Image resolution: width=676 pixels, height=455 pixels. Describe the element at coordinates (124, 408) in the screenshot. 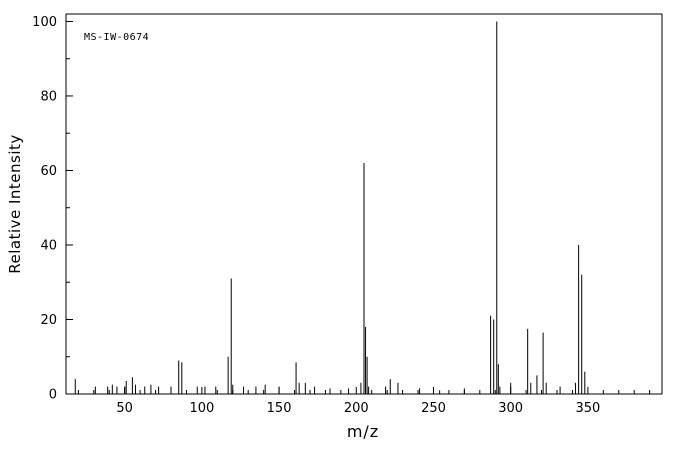

I see `x-tick-label: 50` at that location.